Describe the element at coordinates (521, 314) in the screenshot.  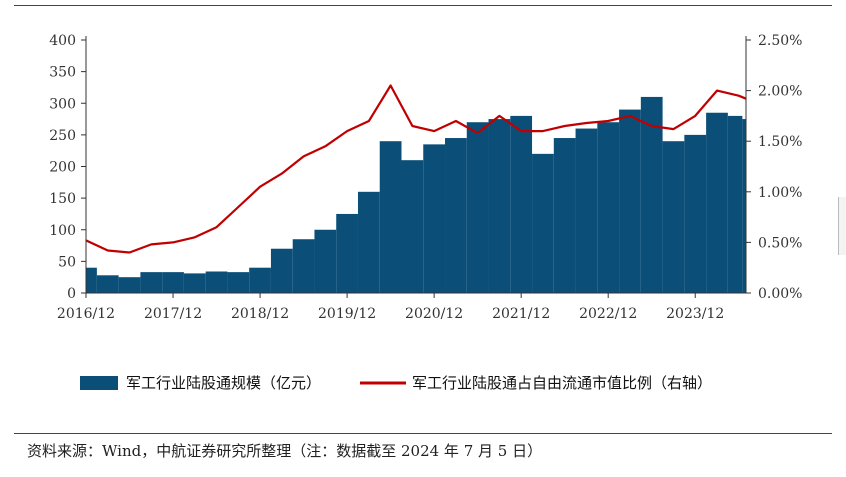
I see `x-tick-label: 2021/12` at that location.